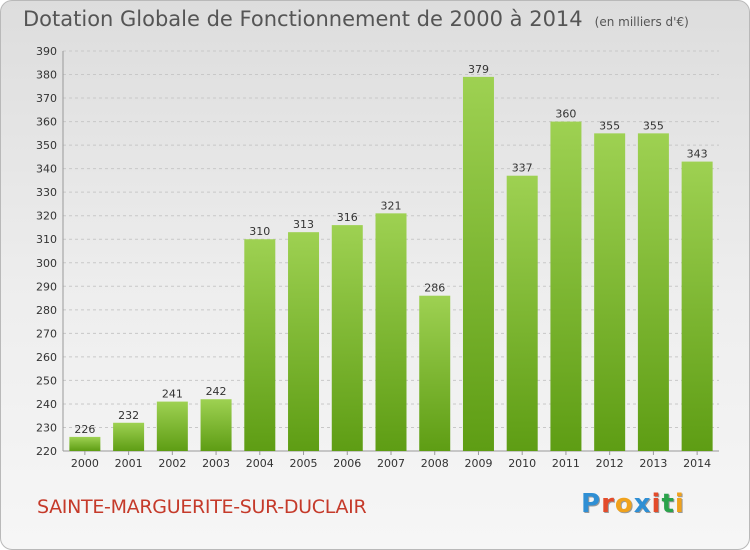 Image resolution: width=750 pixels, height=550 pixels. I want to click on data-label-2009: 379, so click(478, 69).